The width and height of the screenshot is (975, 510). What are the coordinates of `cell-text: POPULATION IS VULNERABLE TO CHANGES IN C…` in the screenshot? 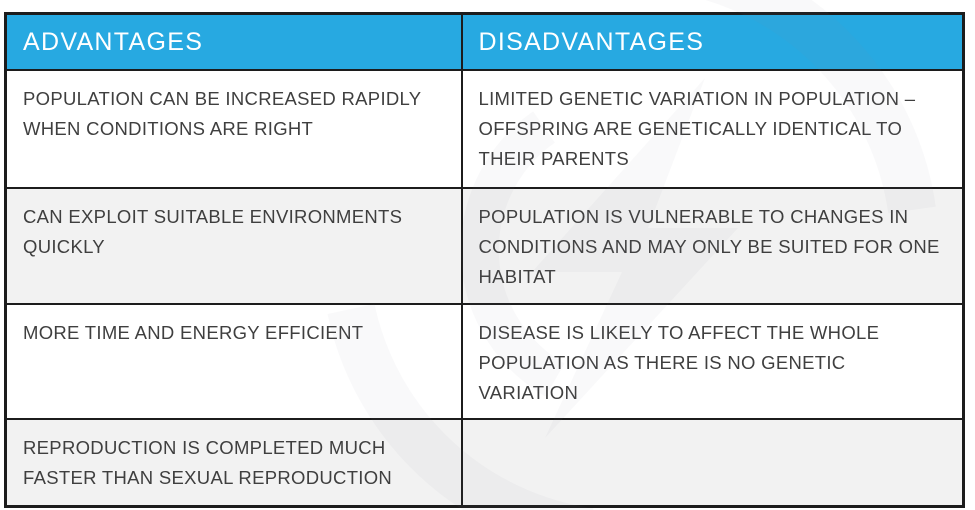 It's located at (709, 246).